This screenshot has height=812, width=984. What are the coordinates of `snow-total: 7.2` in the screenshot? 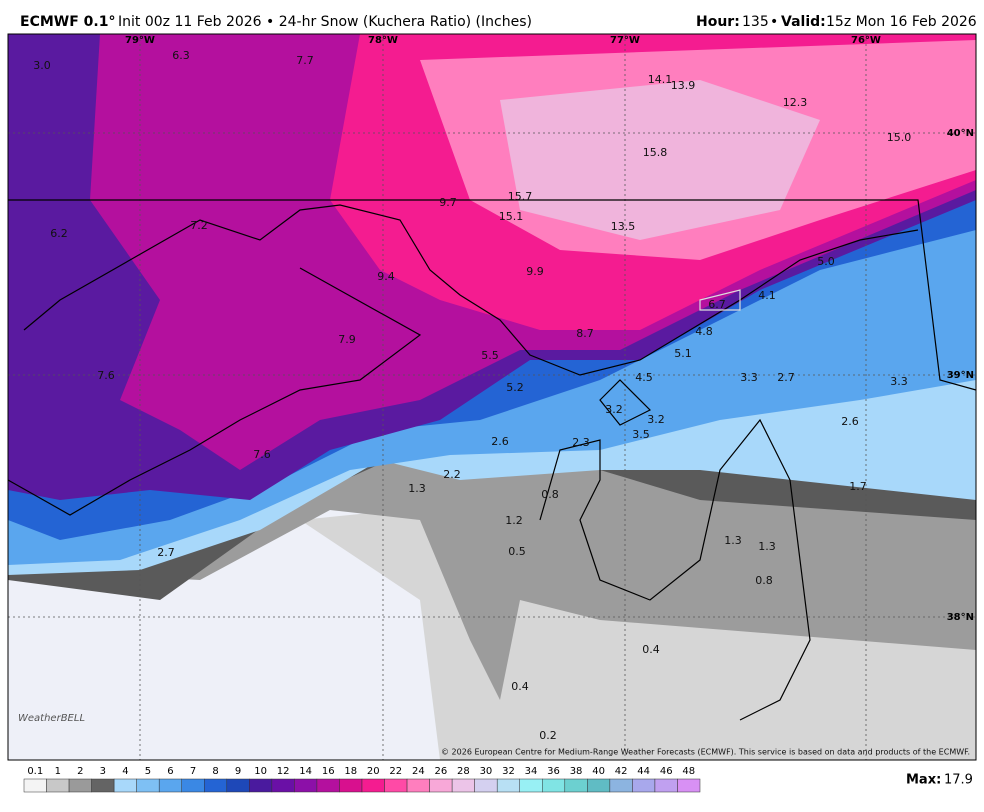 It's located at (199, 225).